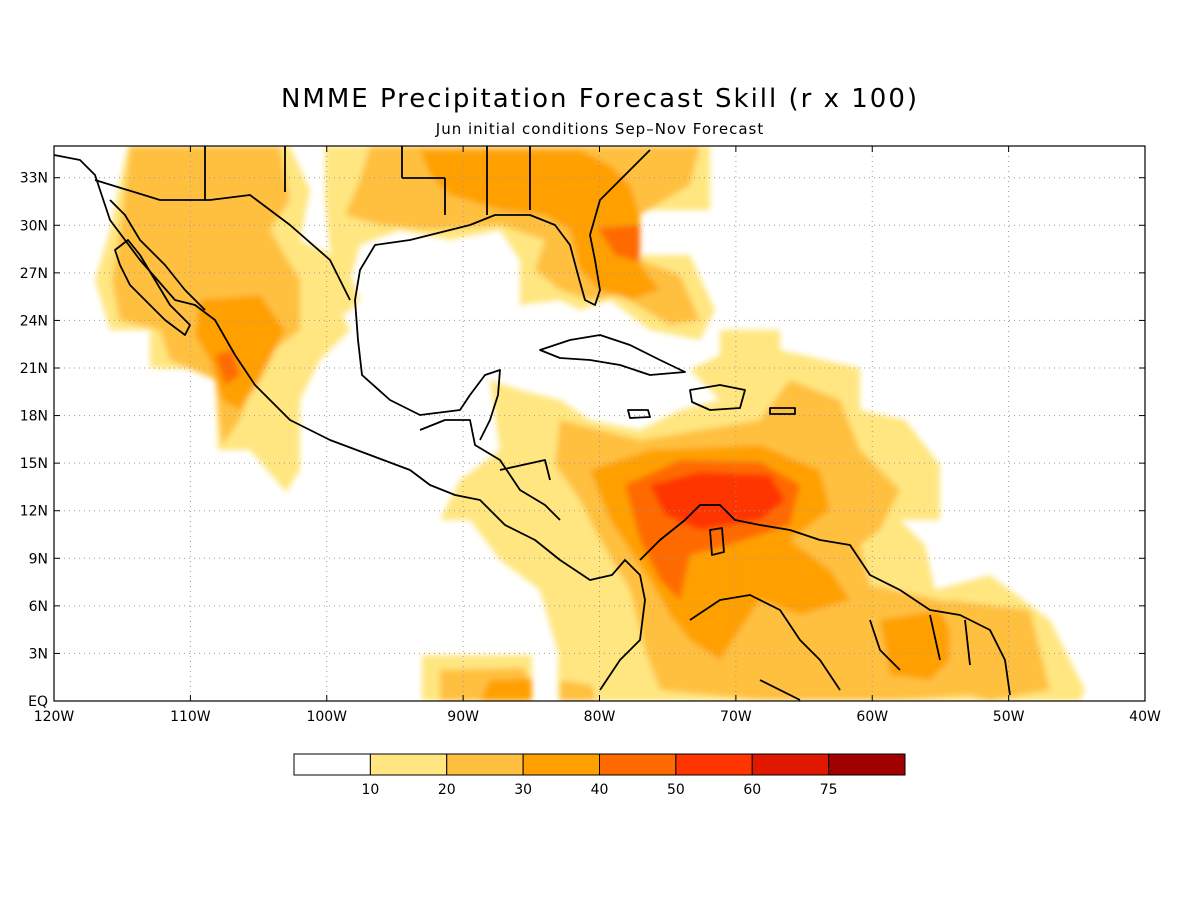 This screenshot has height=900, width=1200. What do you see at coordinates (367, 180) in the screenshot?
I see `border-us-states` at bounding box center [367, 180].